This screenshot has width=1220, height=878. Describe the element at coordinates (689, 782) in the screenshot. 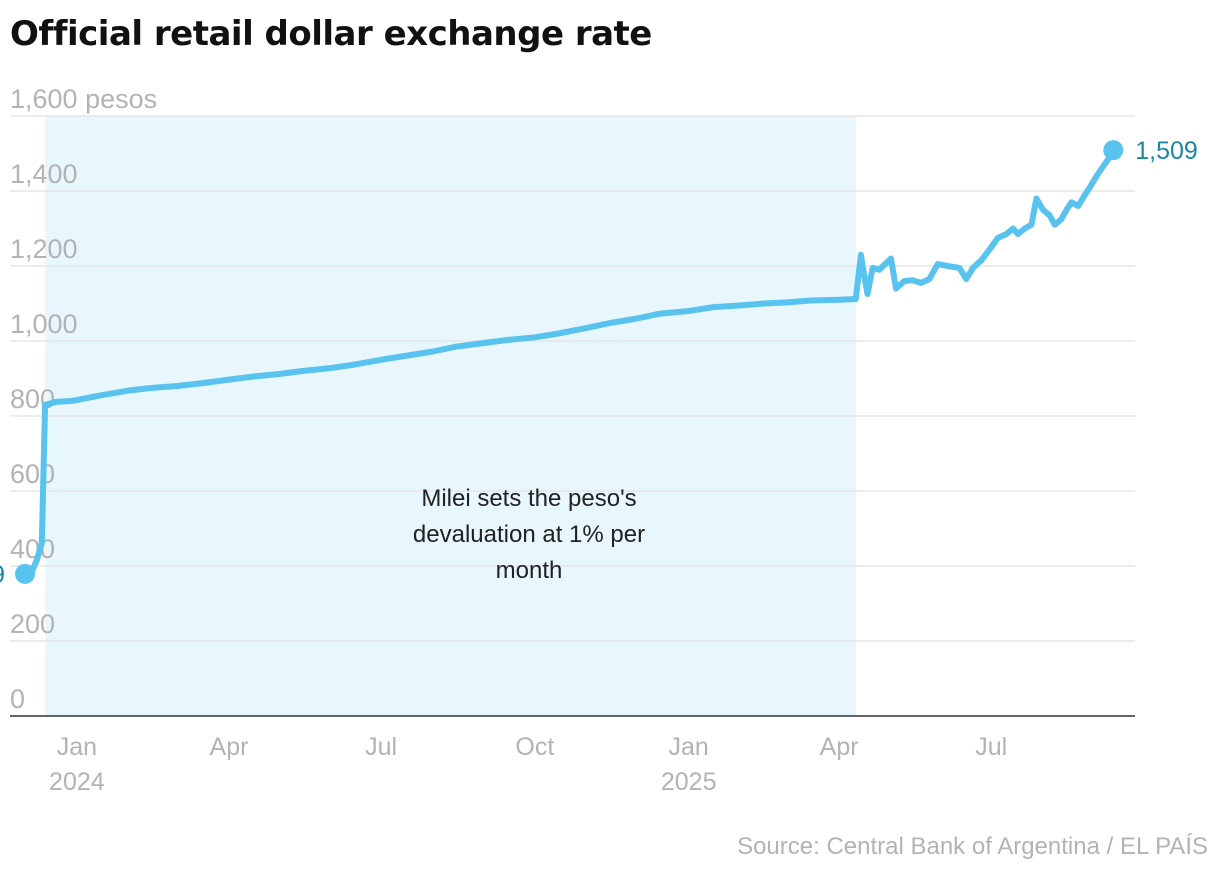

I see `x-tick-year-label: 2025` at that location.